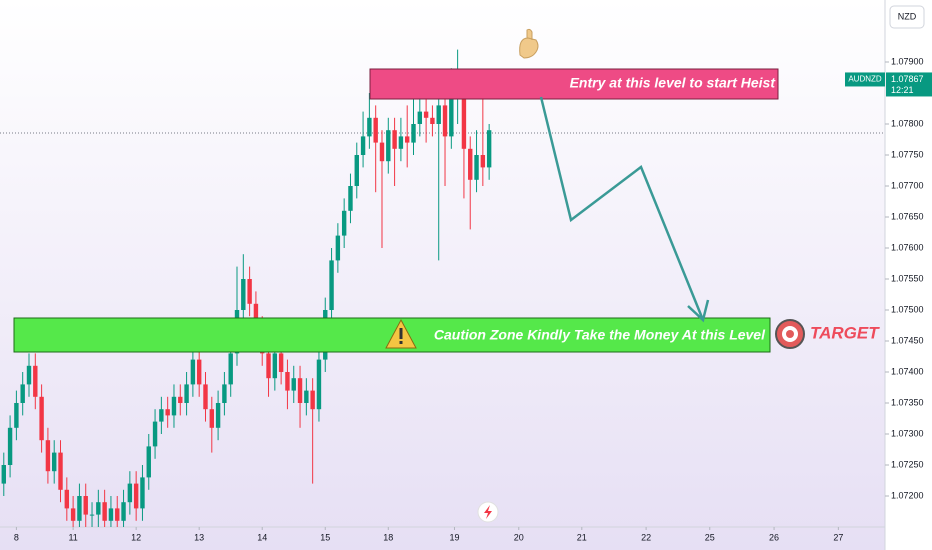  Describe the element at coordinates (907, 278) in the screenshot. I see `y-tick-label: 1.07550` at that location.